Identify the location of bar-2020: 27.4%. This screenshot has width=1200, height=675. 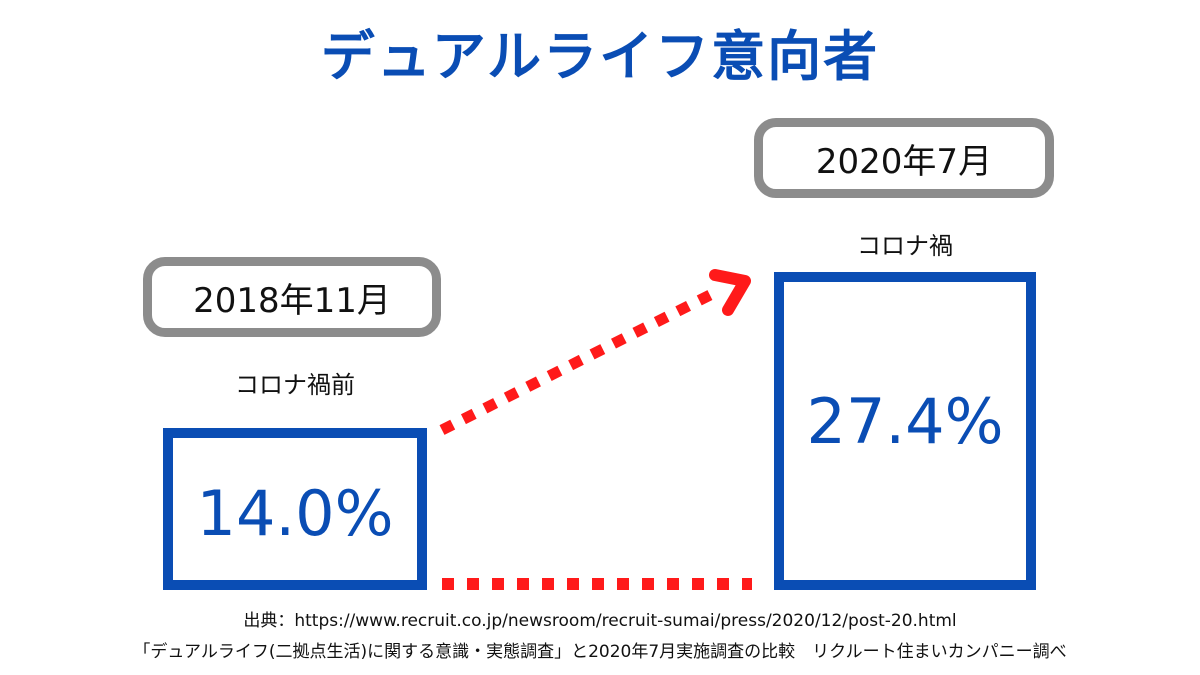
(905, 431).